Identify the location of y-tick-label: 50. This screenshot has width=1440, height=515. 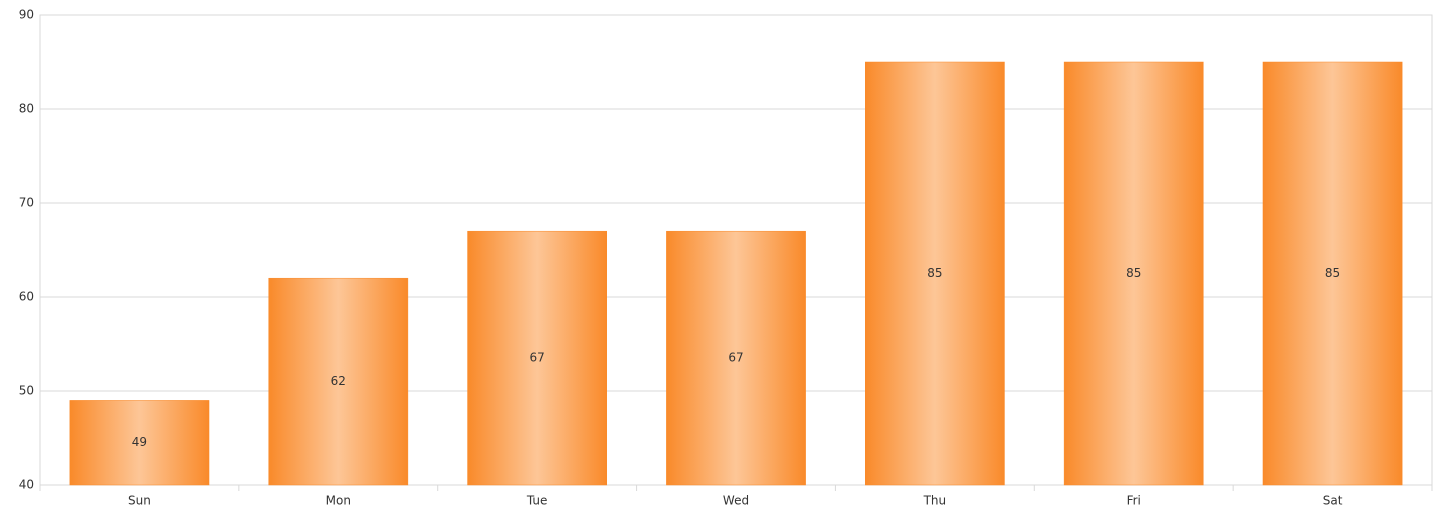
(26, 391).